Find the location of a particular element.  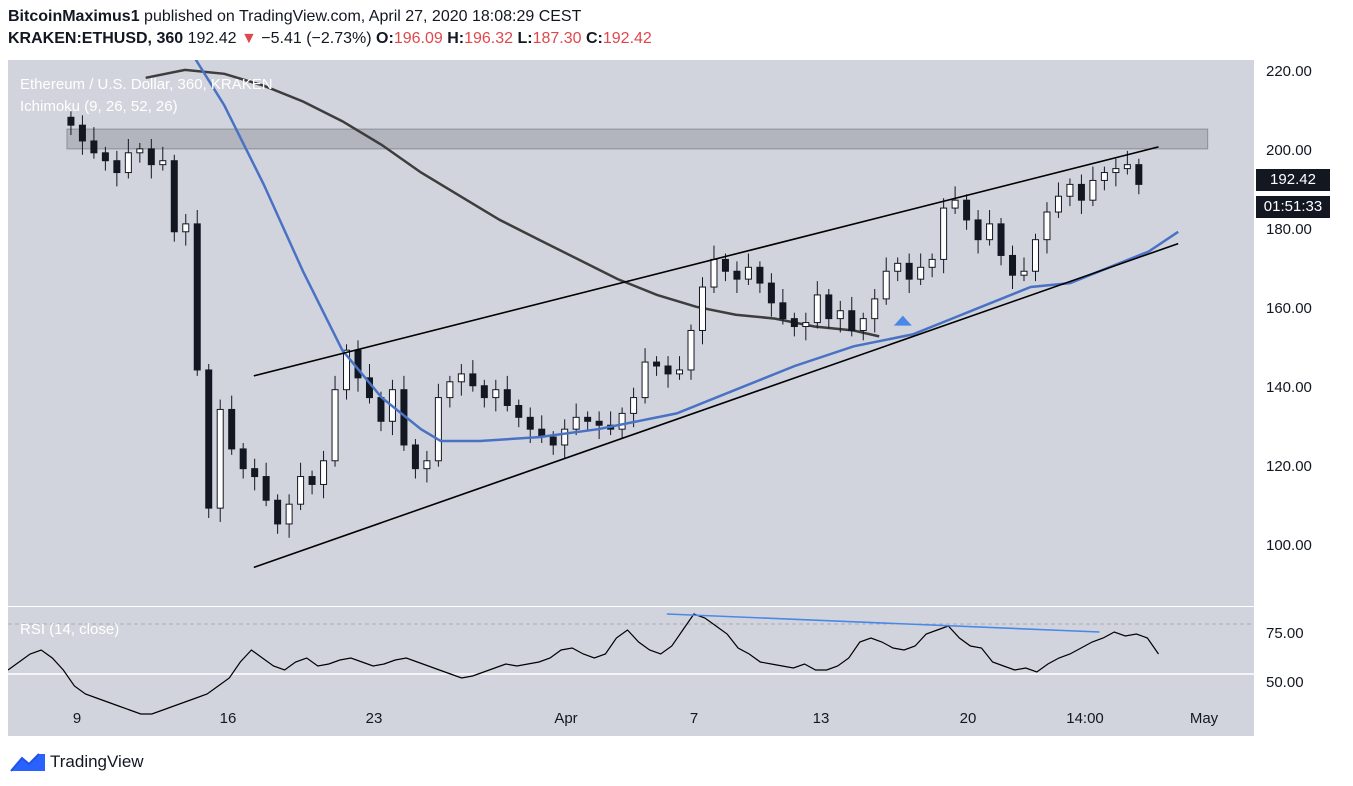

price-axis-label: 220.00 is located at coordinates (1289, 71).